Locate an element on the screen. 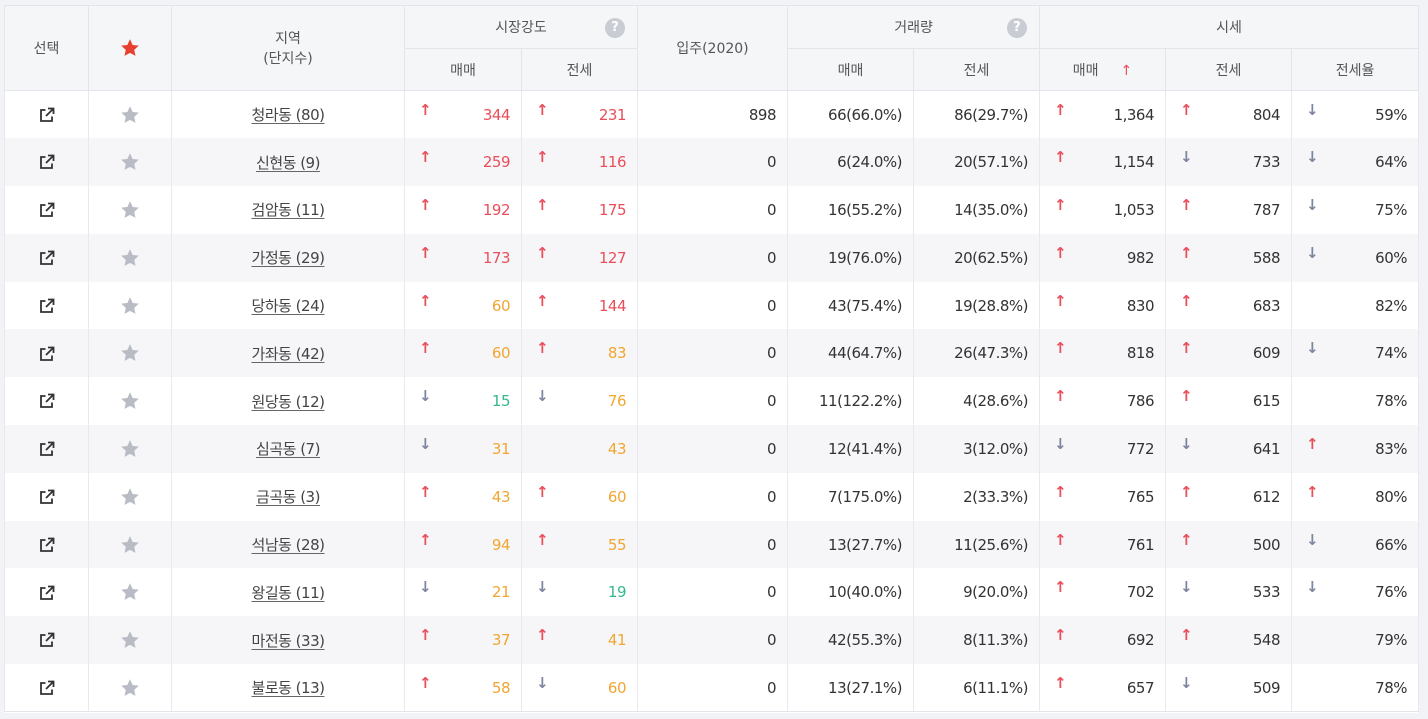  sort-ascending-icon: ↑ is located at coordinates (1126, 70).